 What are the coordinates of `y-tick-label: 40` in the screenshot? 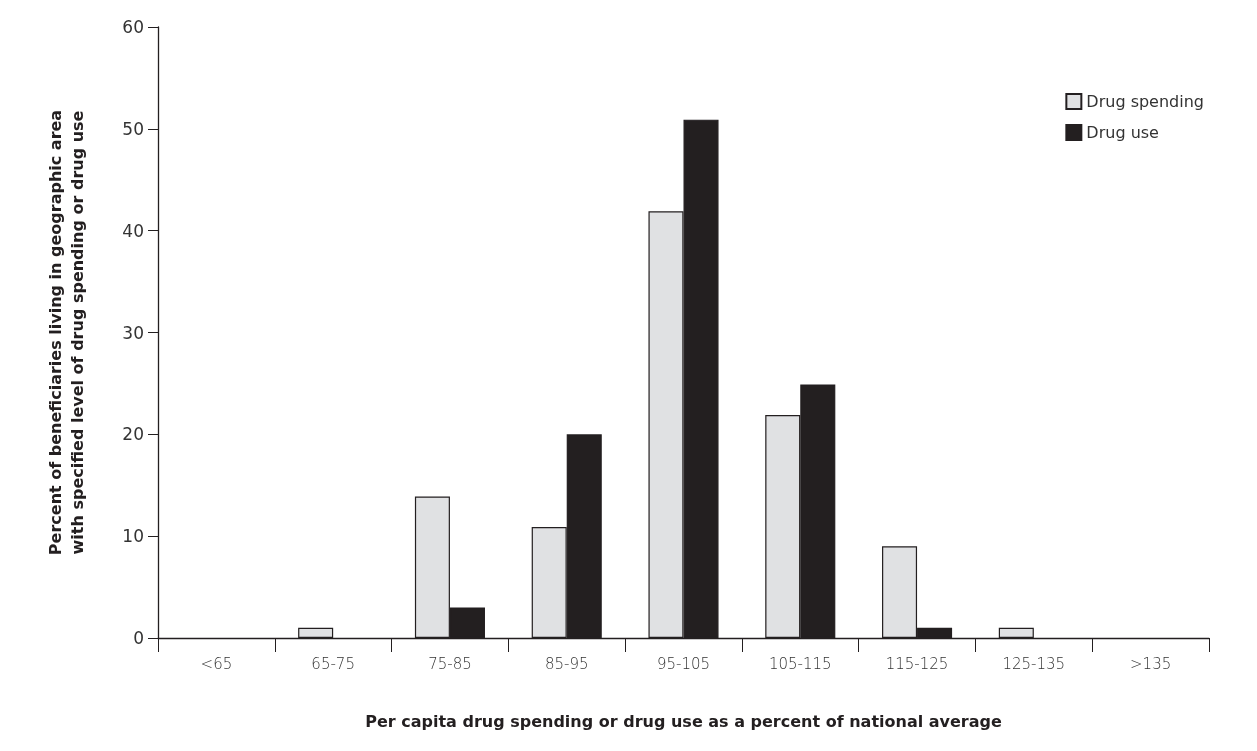 It's located at (133, 230).